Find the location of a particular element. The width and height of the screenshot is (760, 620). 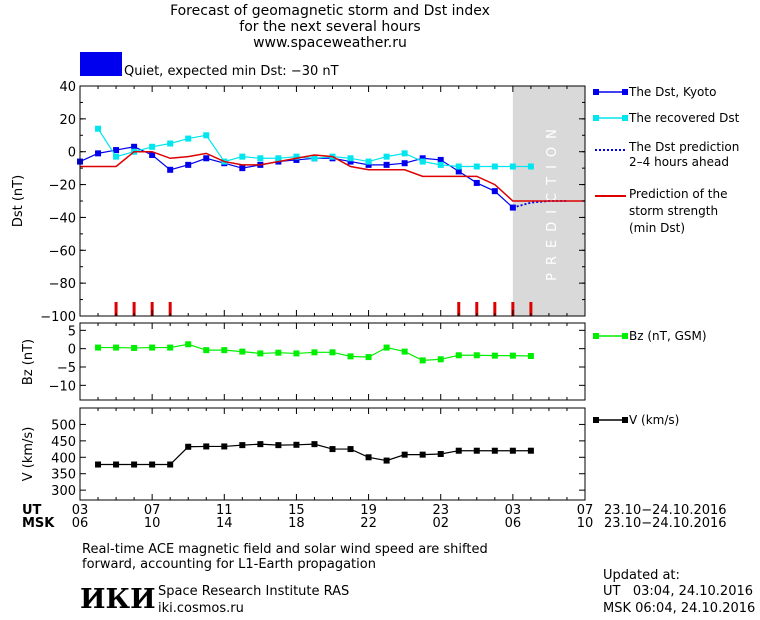

v-axis-title: V (km/s) is located at coordinates (28, 454).